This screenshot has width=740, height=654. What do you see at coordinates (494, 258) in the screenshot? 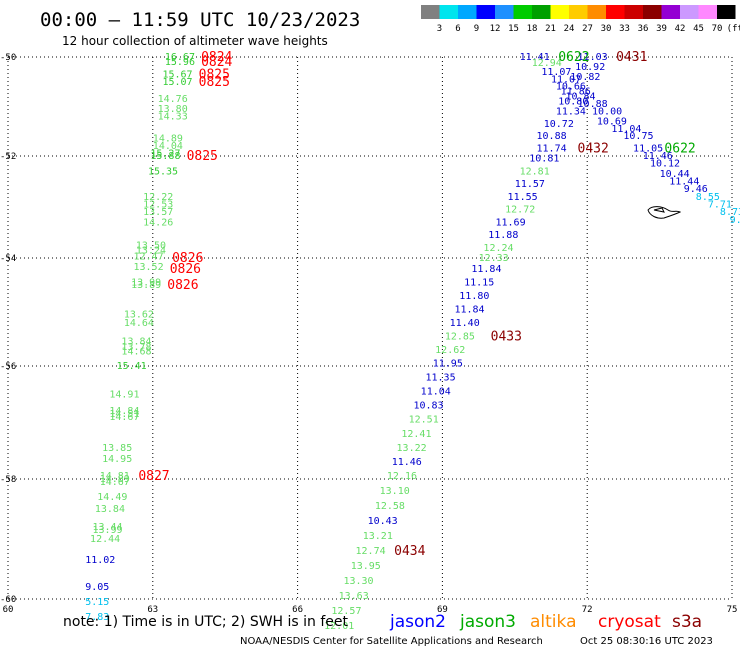
I see `wave-height-label: 12.33` at bounding box center [494, 258].